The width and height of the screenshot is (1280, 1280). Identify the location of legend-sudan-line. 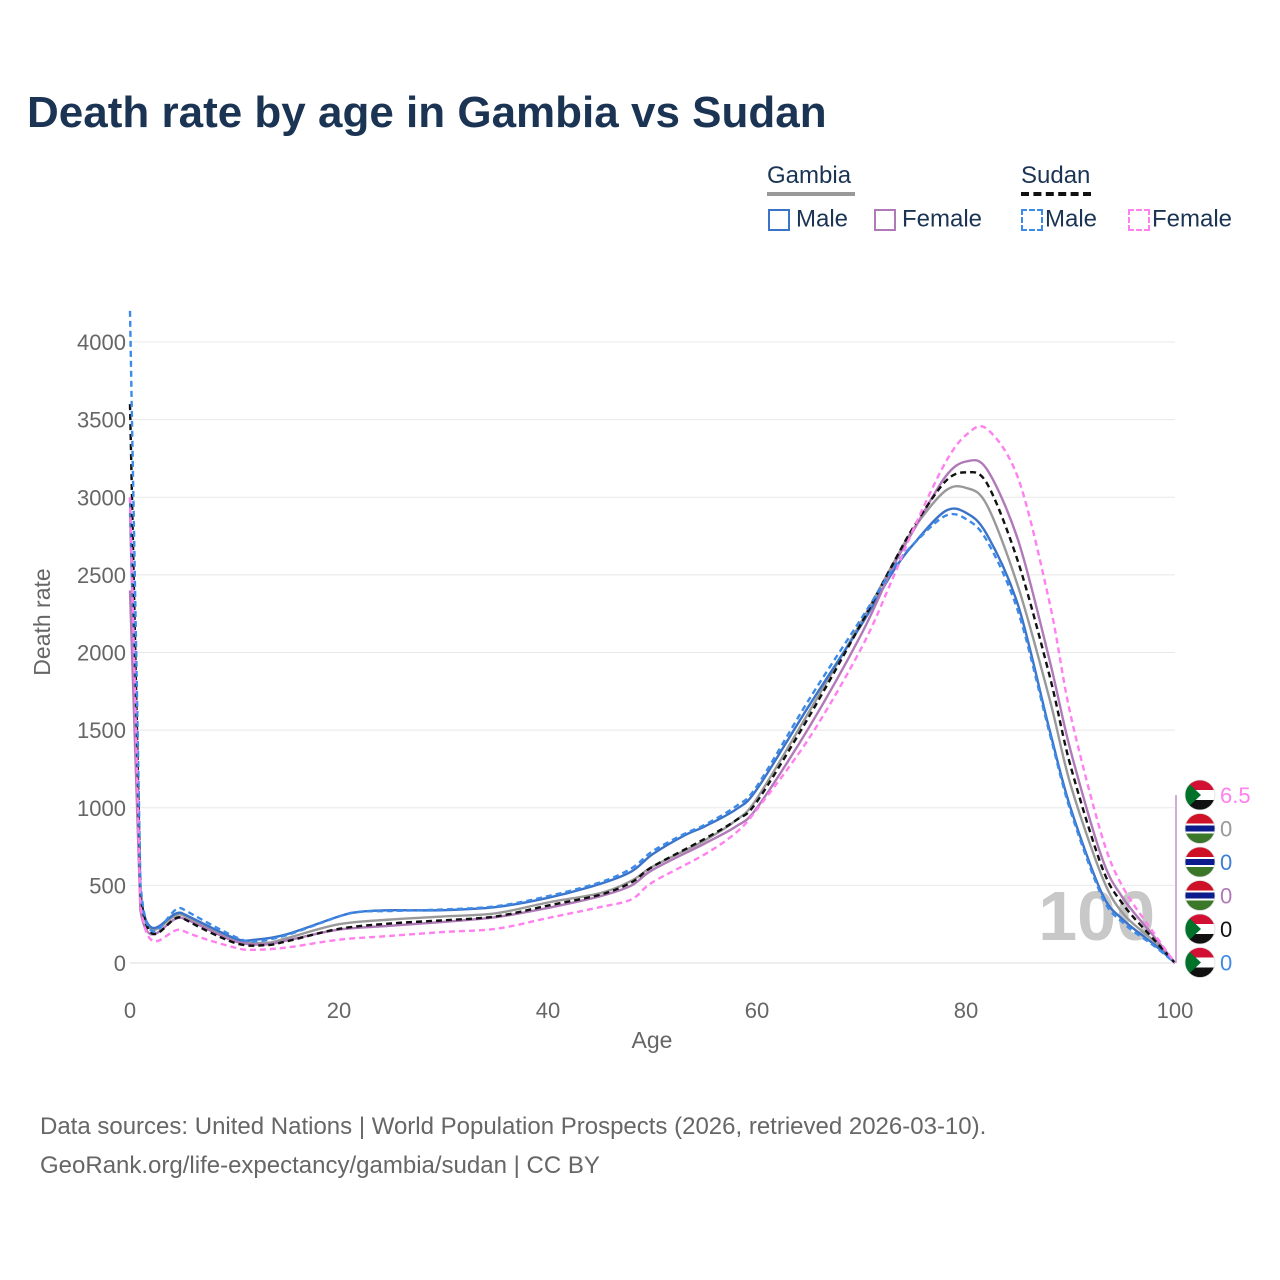
(1056, 194).